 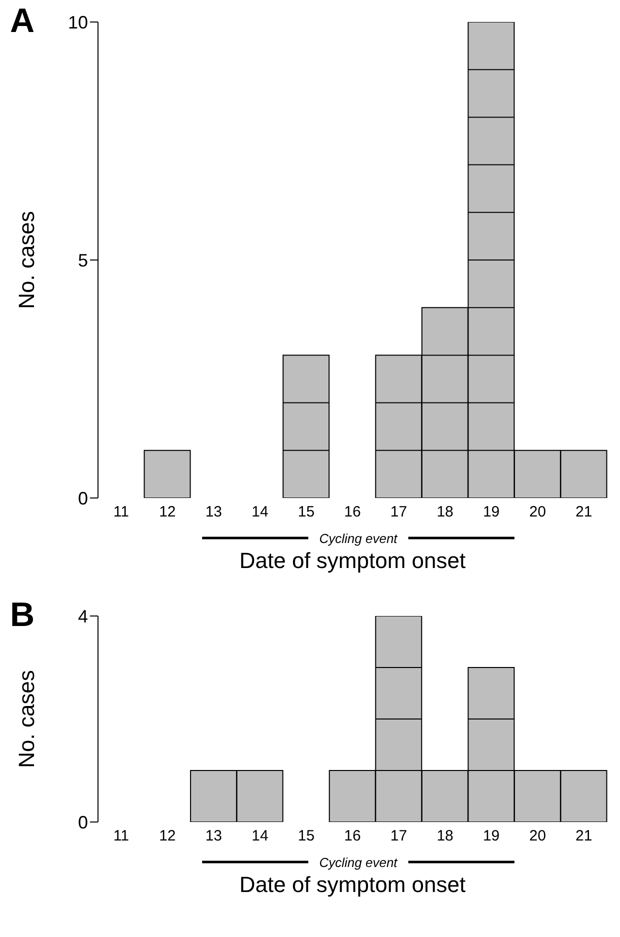 What do you see at coordinates (78, 22) in the screenshot?
I see `y-tick-label: 10` at bounding box center [78, 22].